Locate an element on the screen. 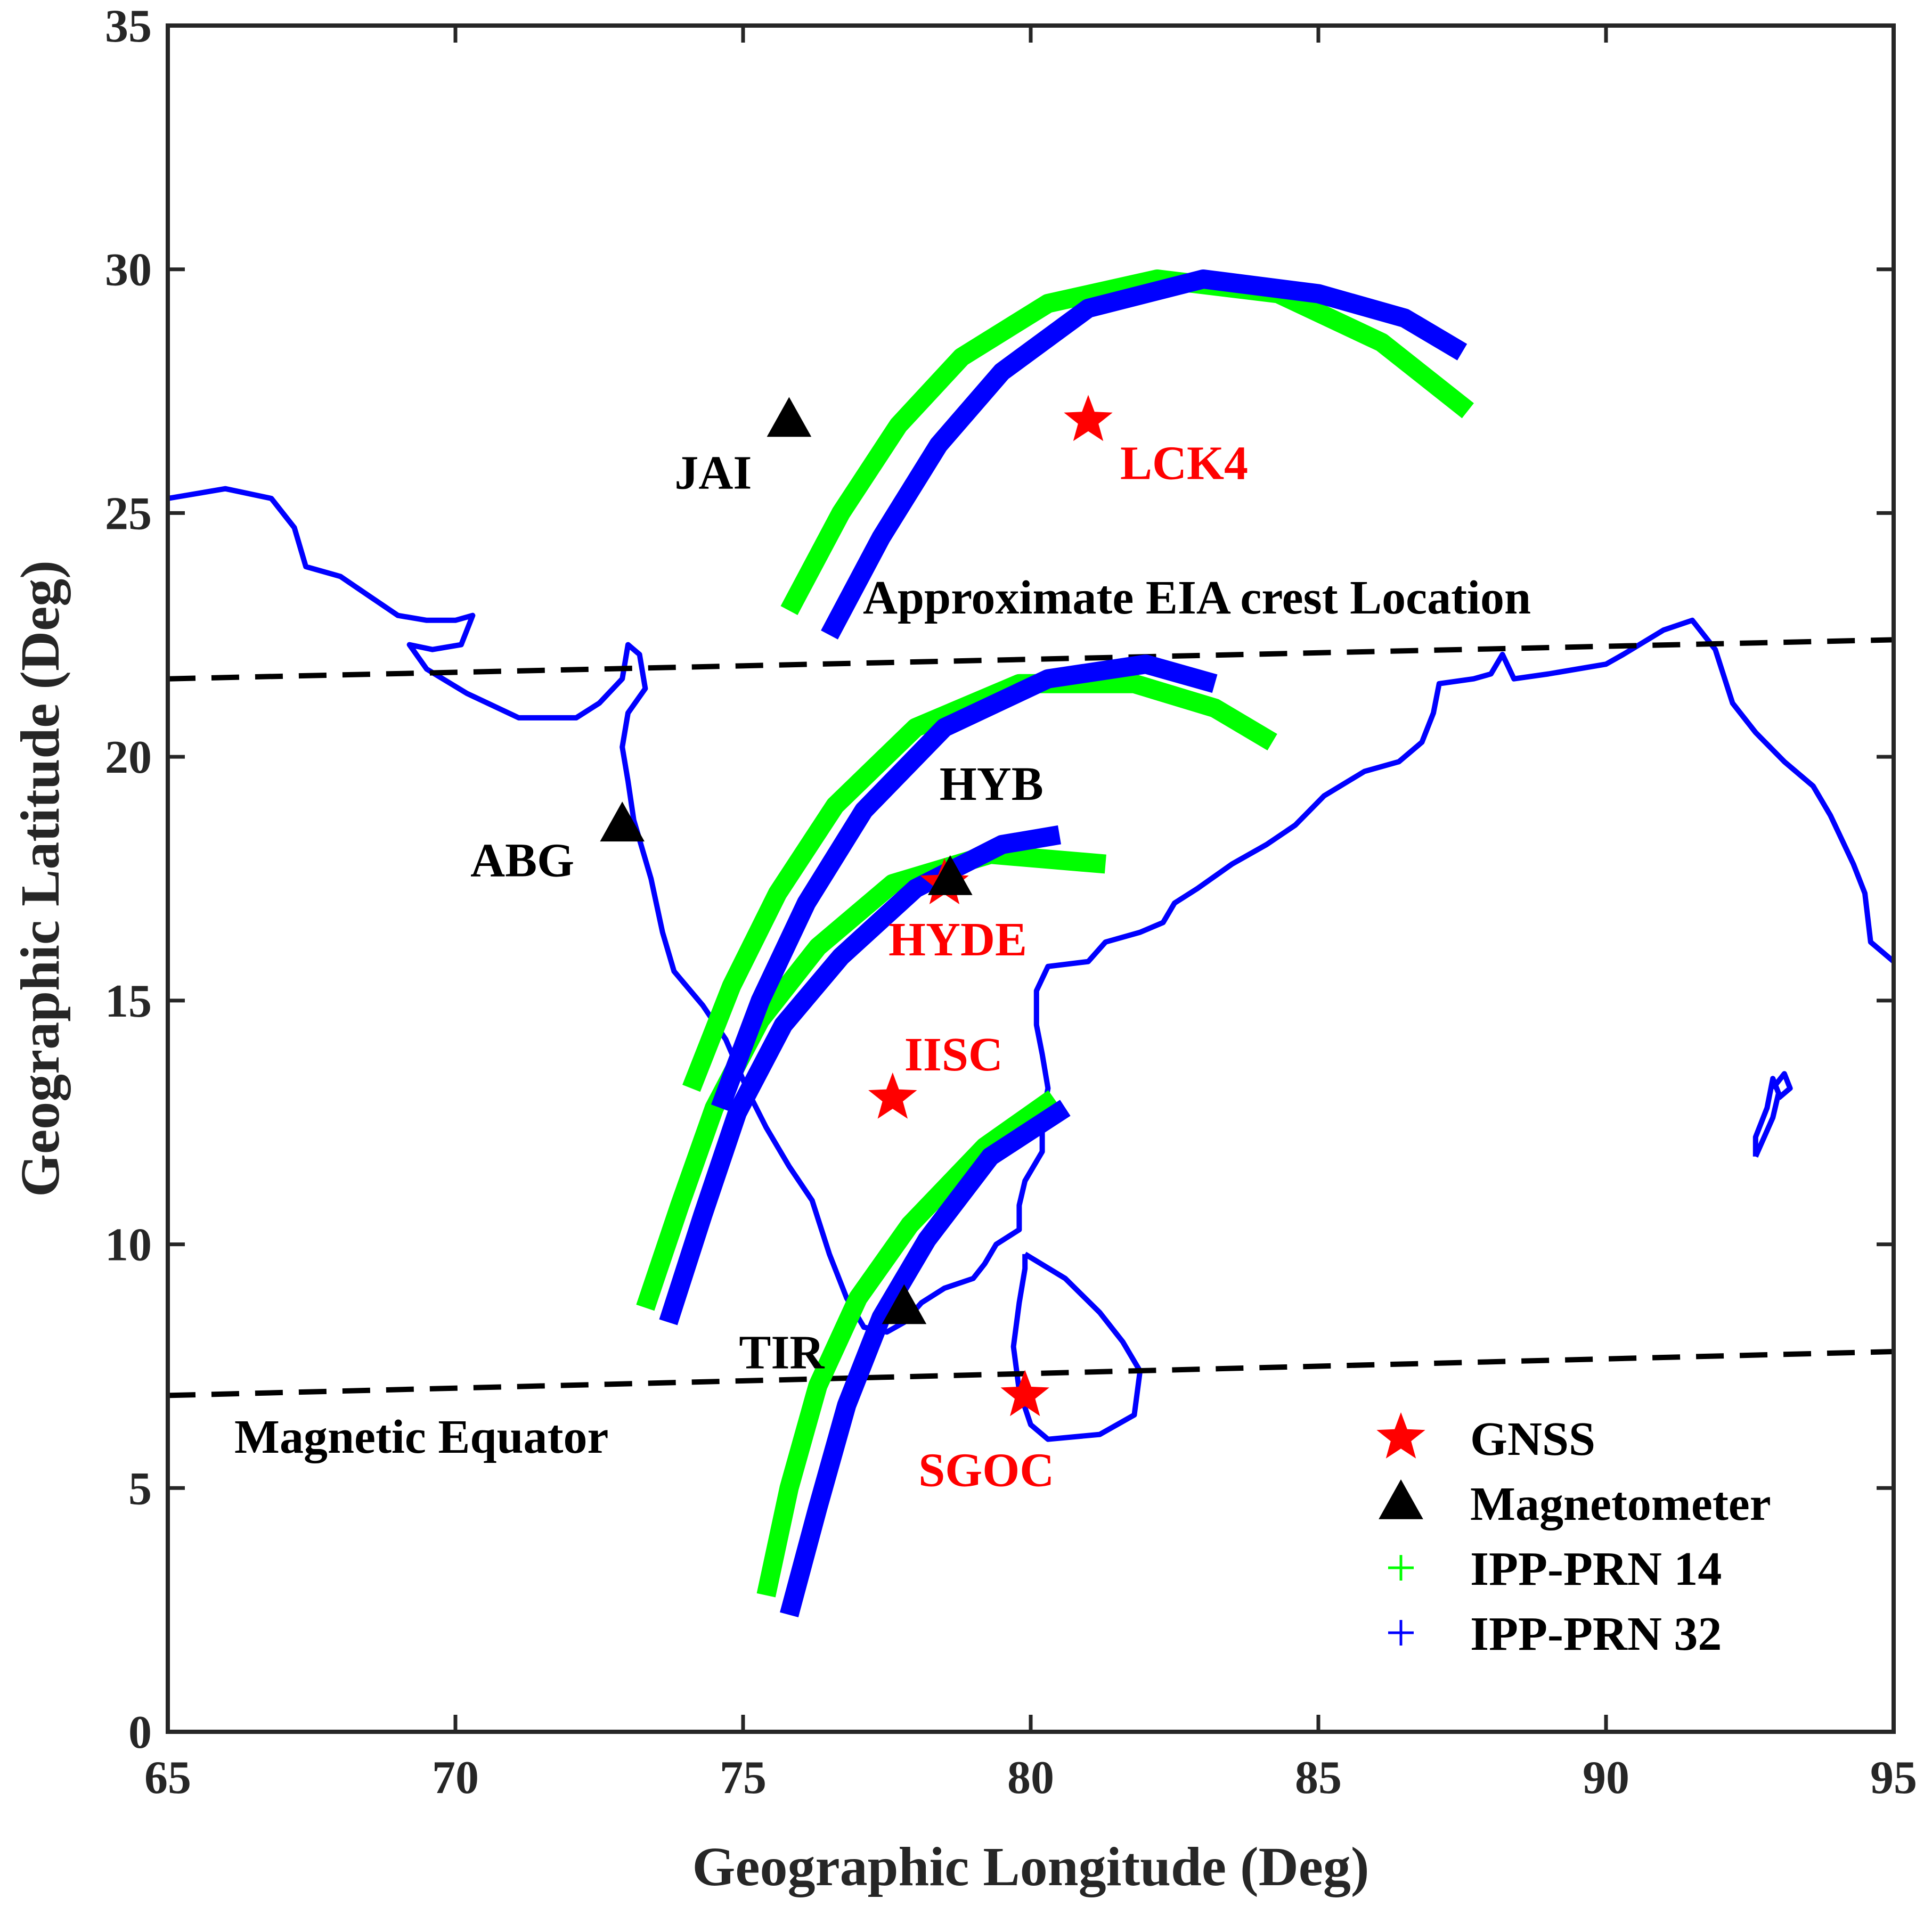 This screenshot has width=1932, height=1907. y-tick-label-0: 0 is located at coordinates (140, 1732).